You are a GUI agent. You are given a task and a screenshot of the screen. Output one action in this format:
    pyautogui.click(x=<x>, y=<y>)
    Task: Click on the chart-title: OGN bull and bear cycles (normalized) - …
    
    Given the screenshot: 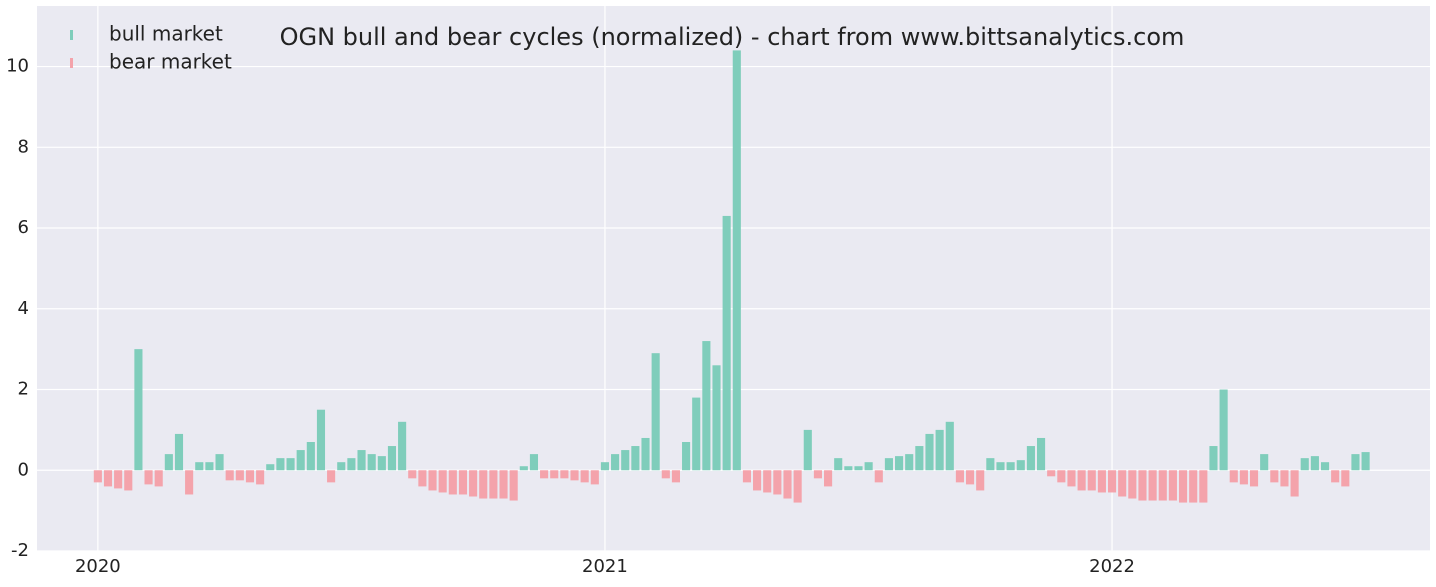 What is the action you would take?
    pyautogui.click(x=732, y=37)
    